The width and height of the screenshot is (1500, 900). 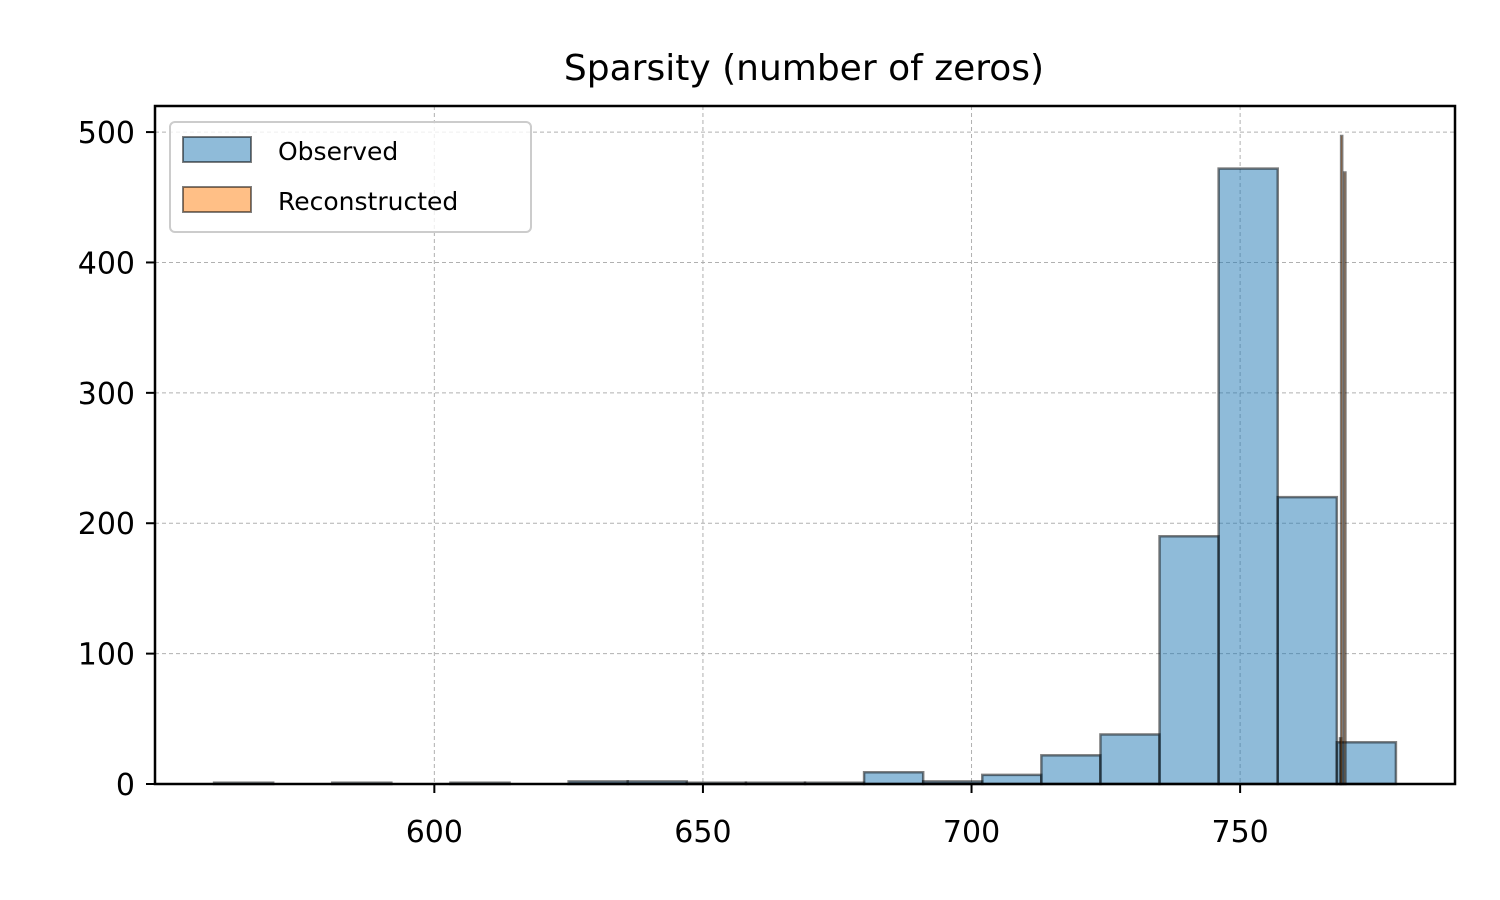 I want to click on y-tick-label: 100, so click(x=106, y=655).